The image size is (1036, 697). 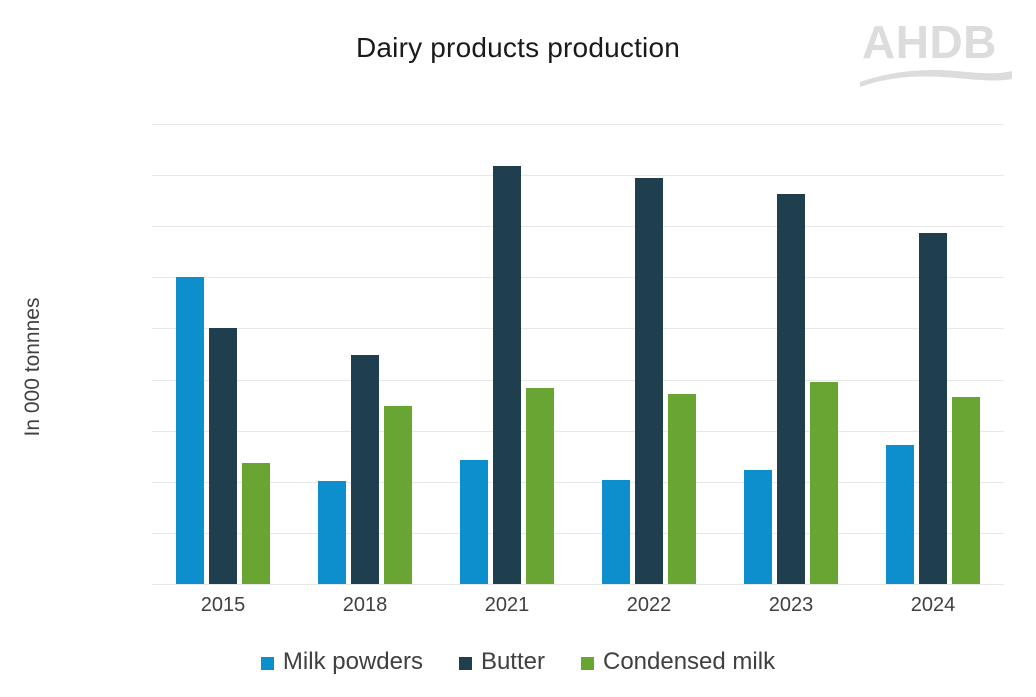 What do you see at coordinates (352, 661) in the screenshot?
I see `legend-label: Milk powders` at bounding box center [352, 661].